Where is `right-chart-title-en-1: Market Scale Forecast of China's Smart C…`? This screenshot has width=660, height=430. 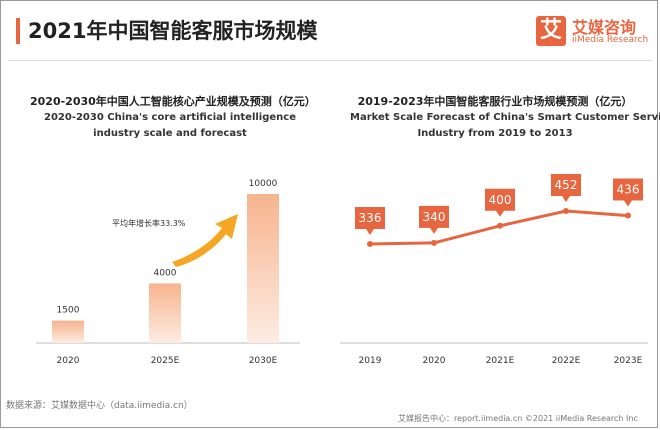
right-chart-title-en-1: Market Scale Forecast of China's Smart C… is located at coordinates (505, 117).